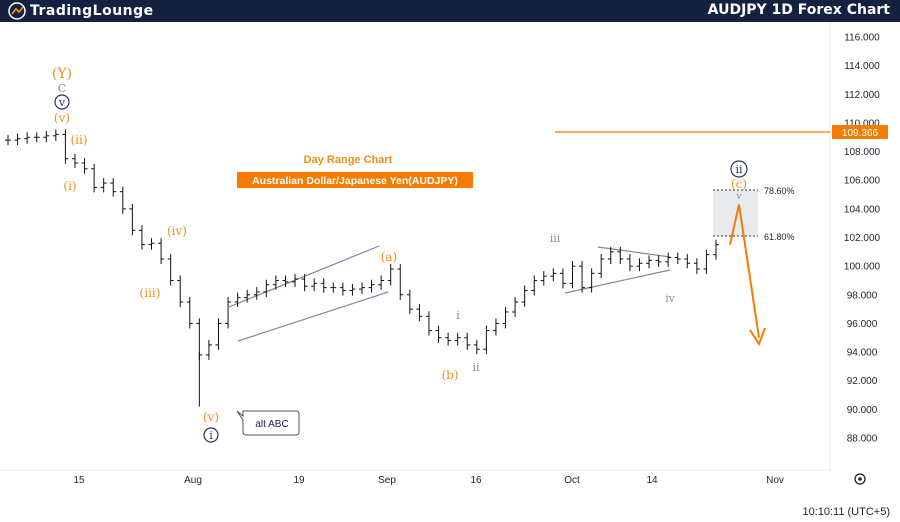 This screenshot has width=900, height=522. I want to click on y-tick-label: 106.000, so click(862, 181).